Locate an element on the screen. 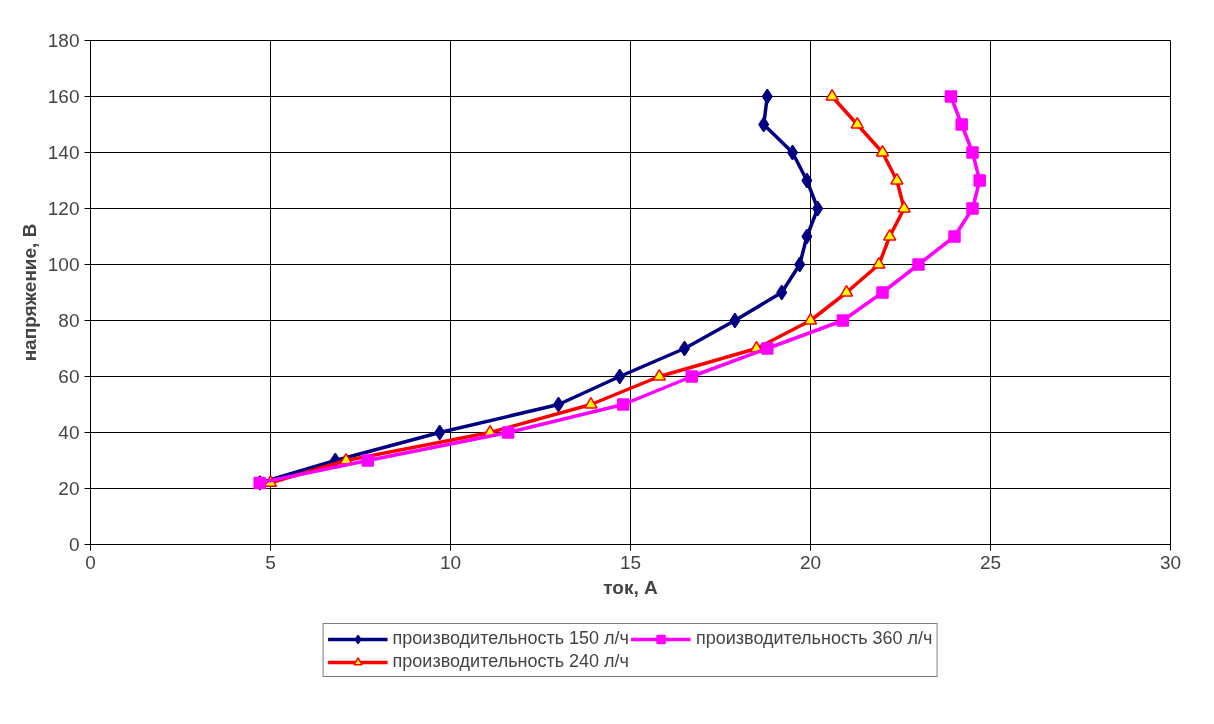  y-tick-label: 0 is located at coordinates (74, 544).